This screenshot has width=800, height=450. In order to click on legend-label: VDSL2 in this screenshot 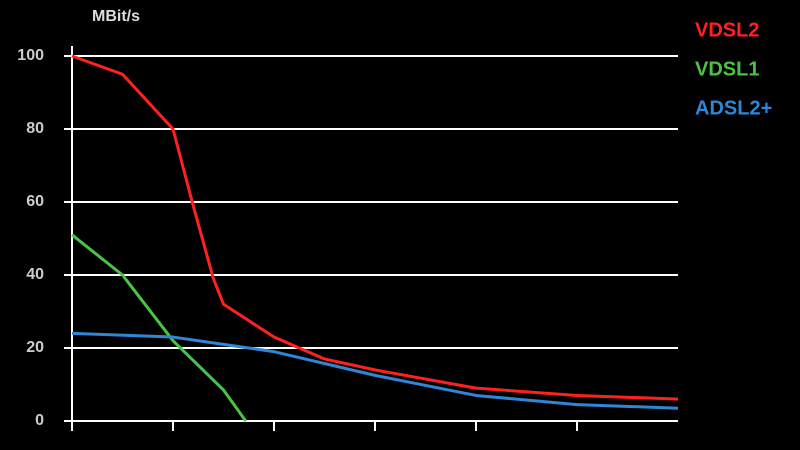, I will do `click(727, 30)`.